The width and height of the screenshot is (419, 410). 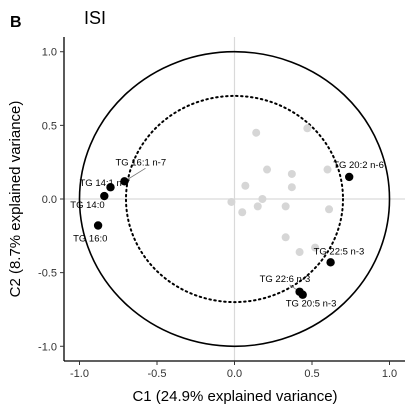 What do you see at coordinates (339, 251) in the screenshot?
I see `point-label: TG 22:5 n-3` at bounding box center [339, 251].